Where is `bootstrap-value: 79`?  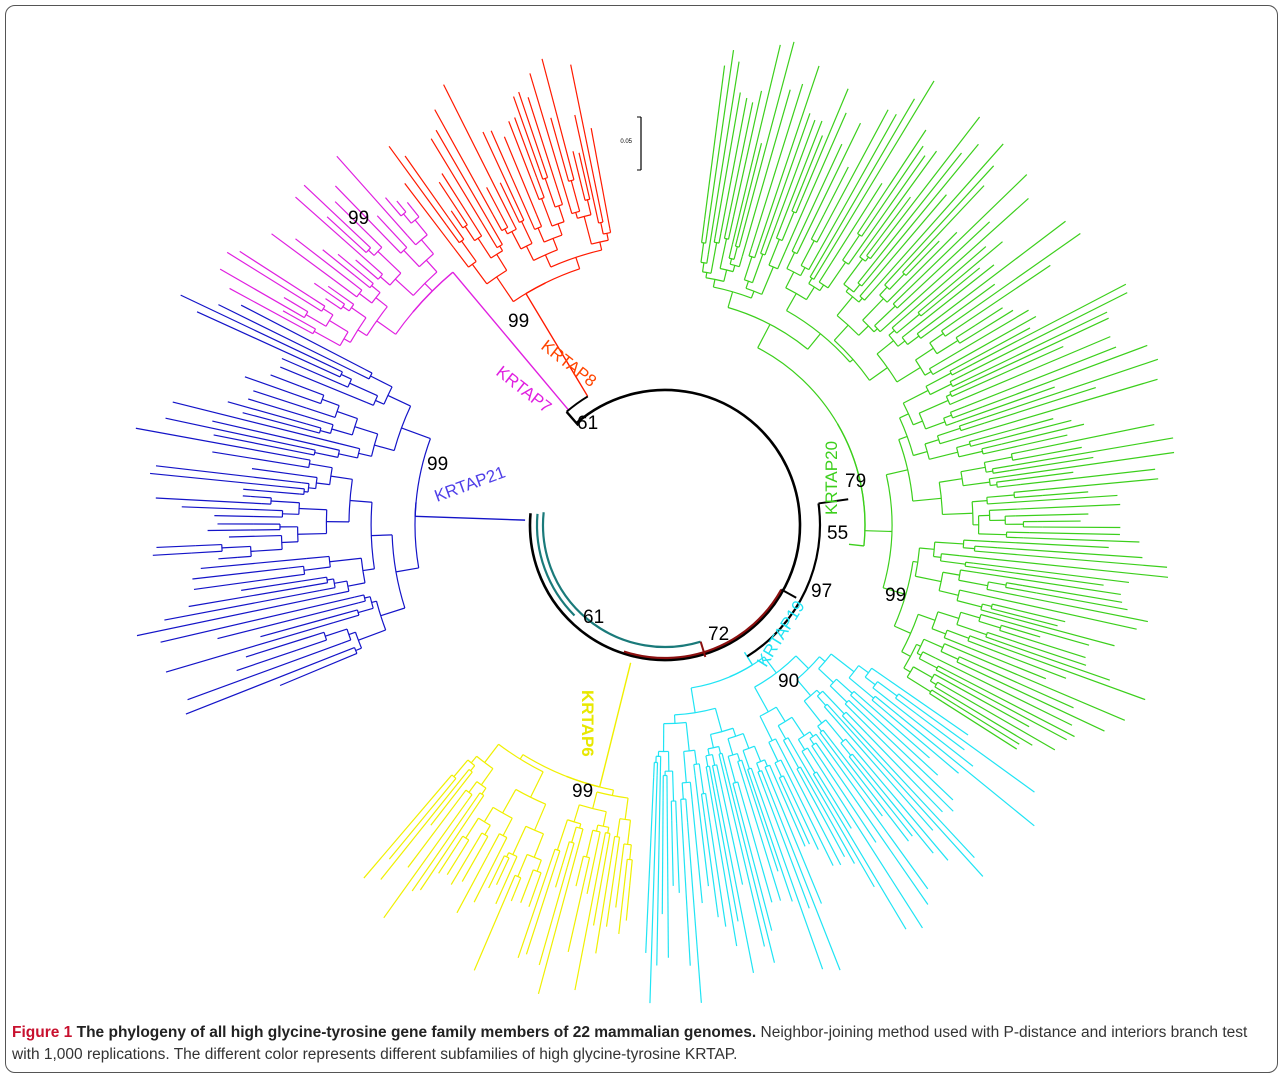 bootstrap-value: 79 is located at coordinates (855, 481).